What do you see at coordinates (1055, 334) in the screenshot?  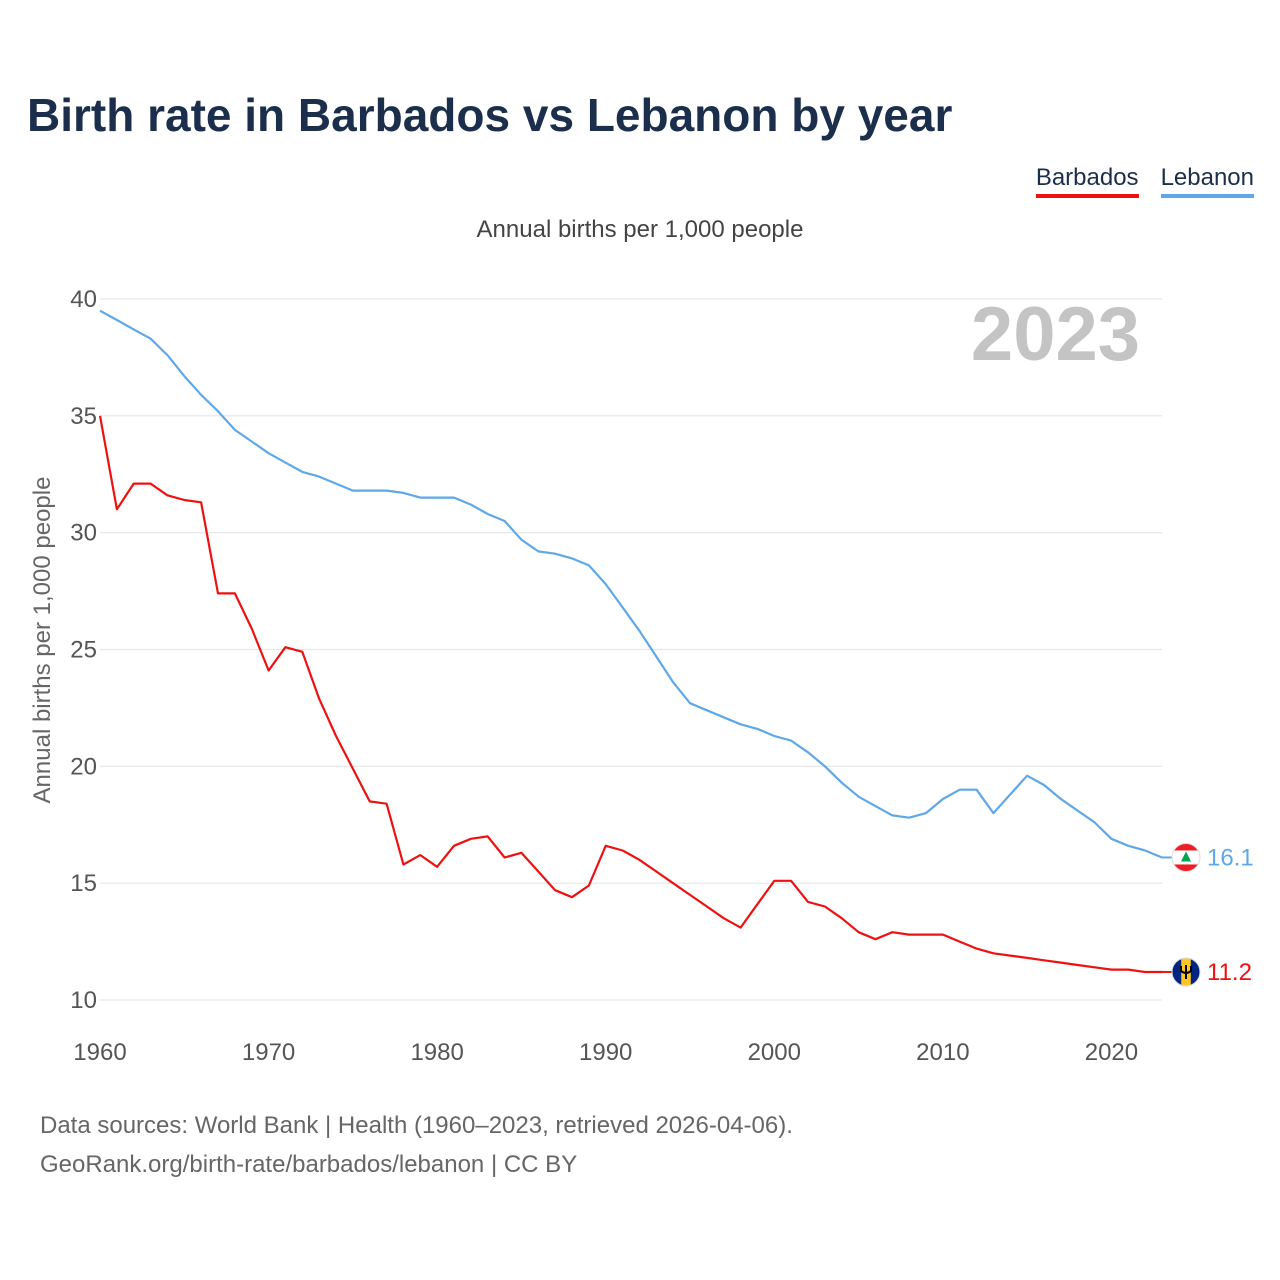 I see `year-watermark: 2023` at bounding box center [1055, 334].